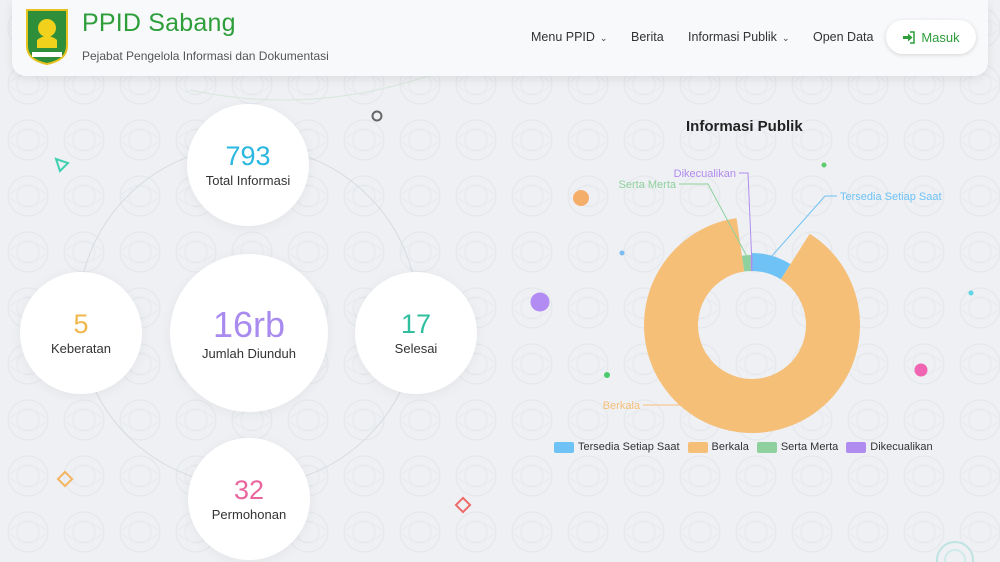  I want to click on login-button: Masuk, so click(931, 37).